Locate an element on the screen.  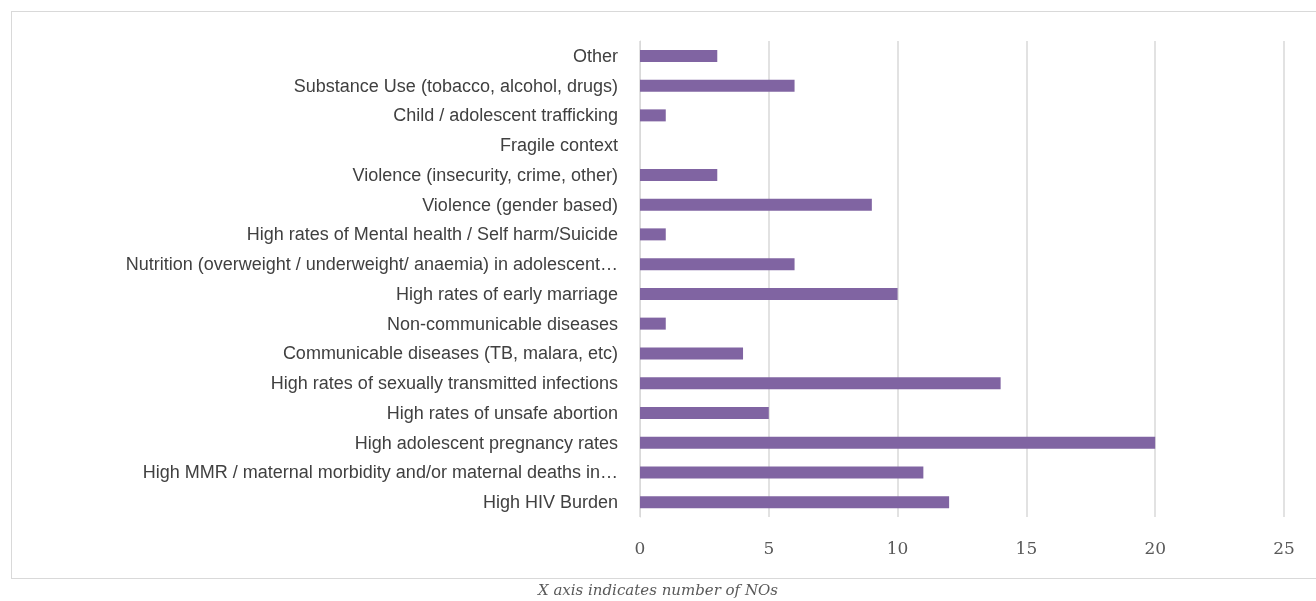
x-tick-label: 20 is located at coordinates (1155, 547).